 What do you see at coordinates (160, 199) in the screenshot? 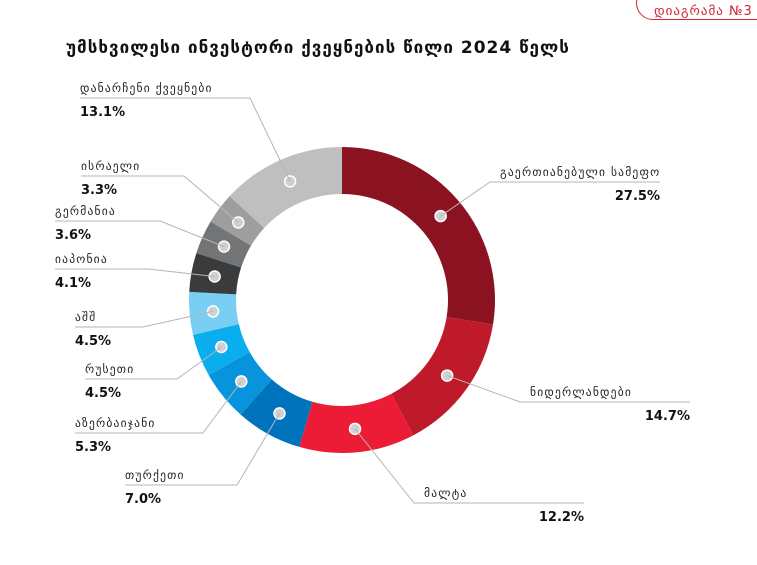
I see `slice-10-leader-line` at bounding box center [160, 199].